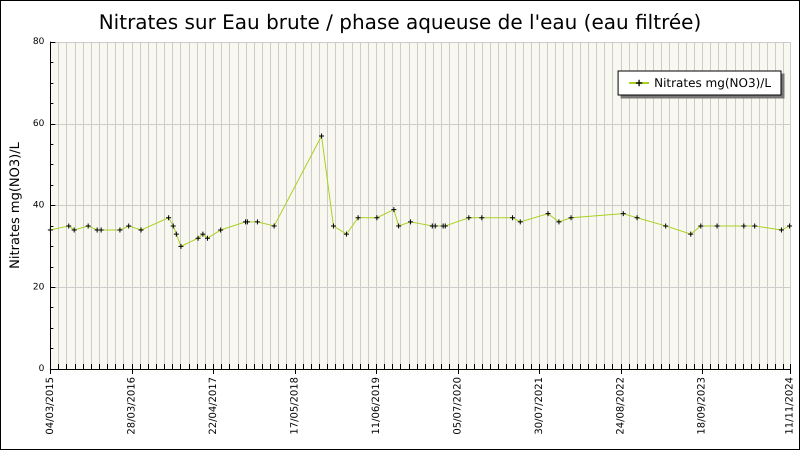  I want to click on y-tick-label: 40, so click(38, 205).